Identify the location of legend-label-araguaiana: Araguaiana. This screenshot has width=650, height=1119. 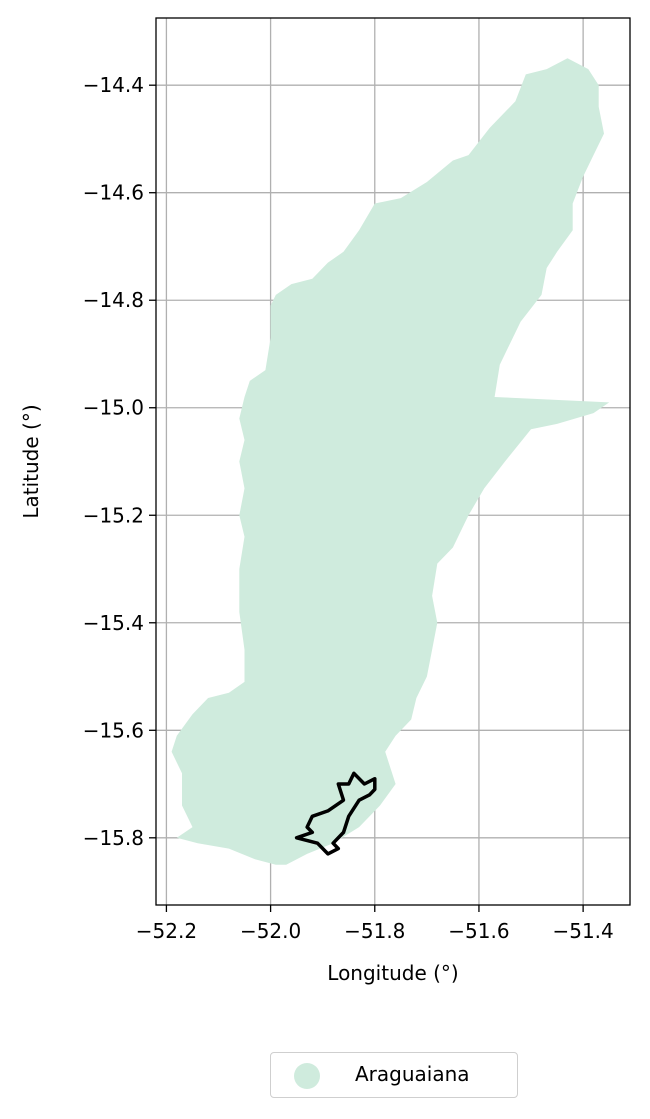
(412, 1074).